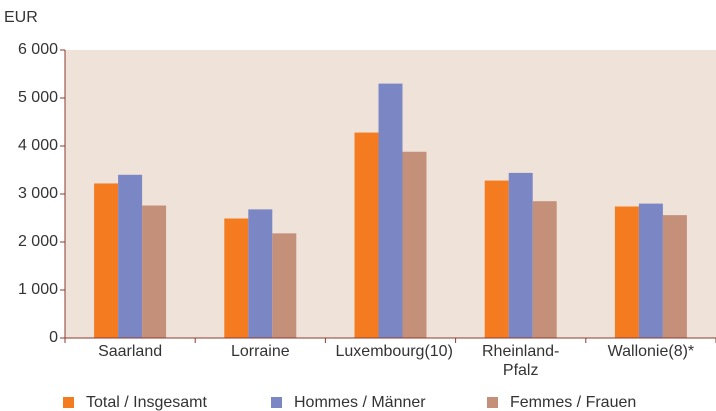 This screenshot has width=716, height=411. I want to click on y-tick-label: 6 000, so click(38, 49).